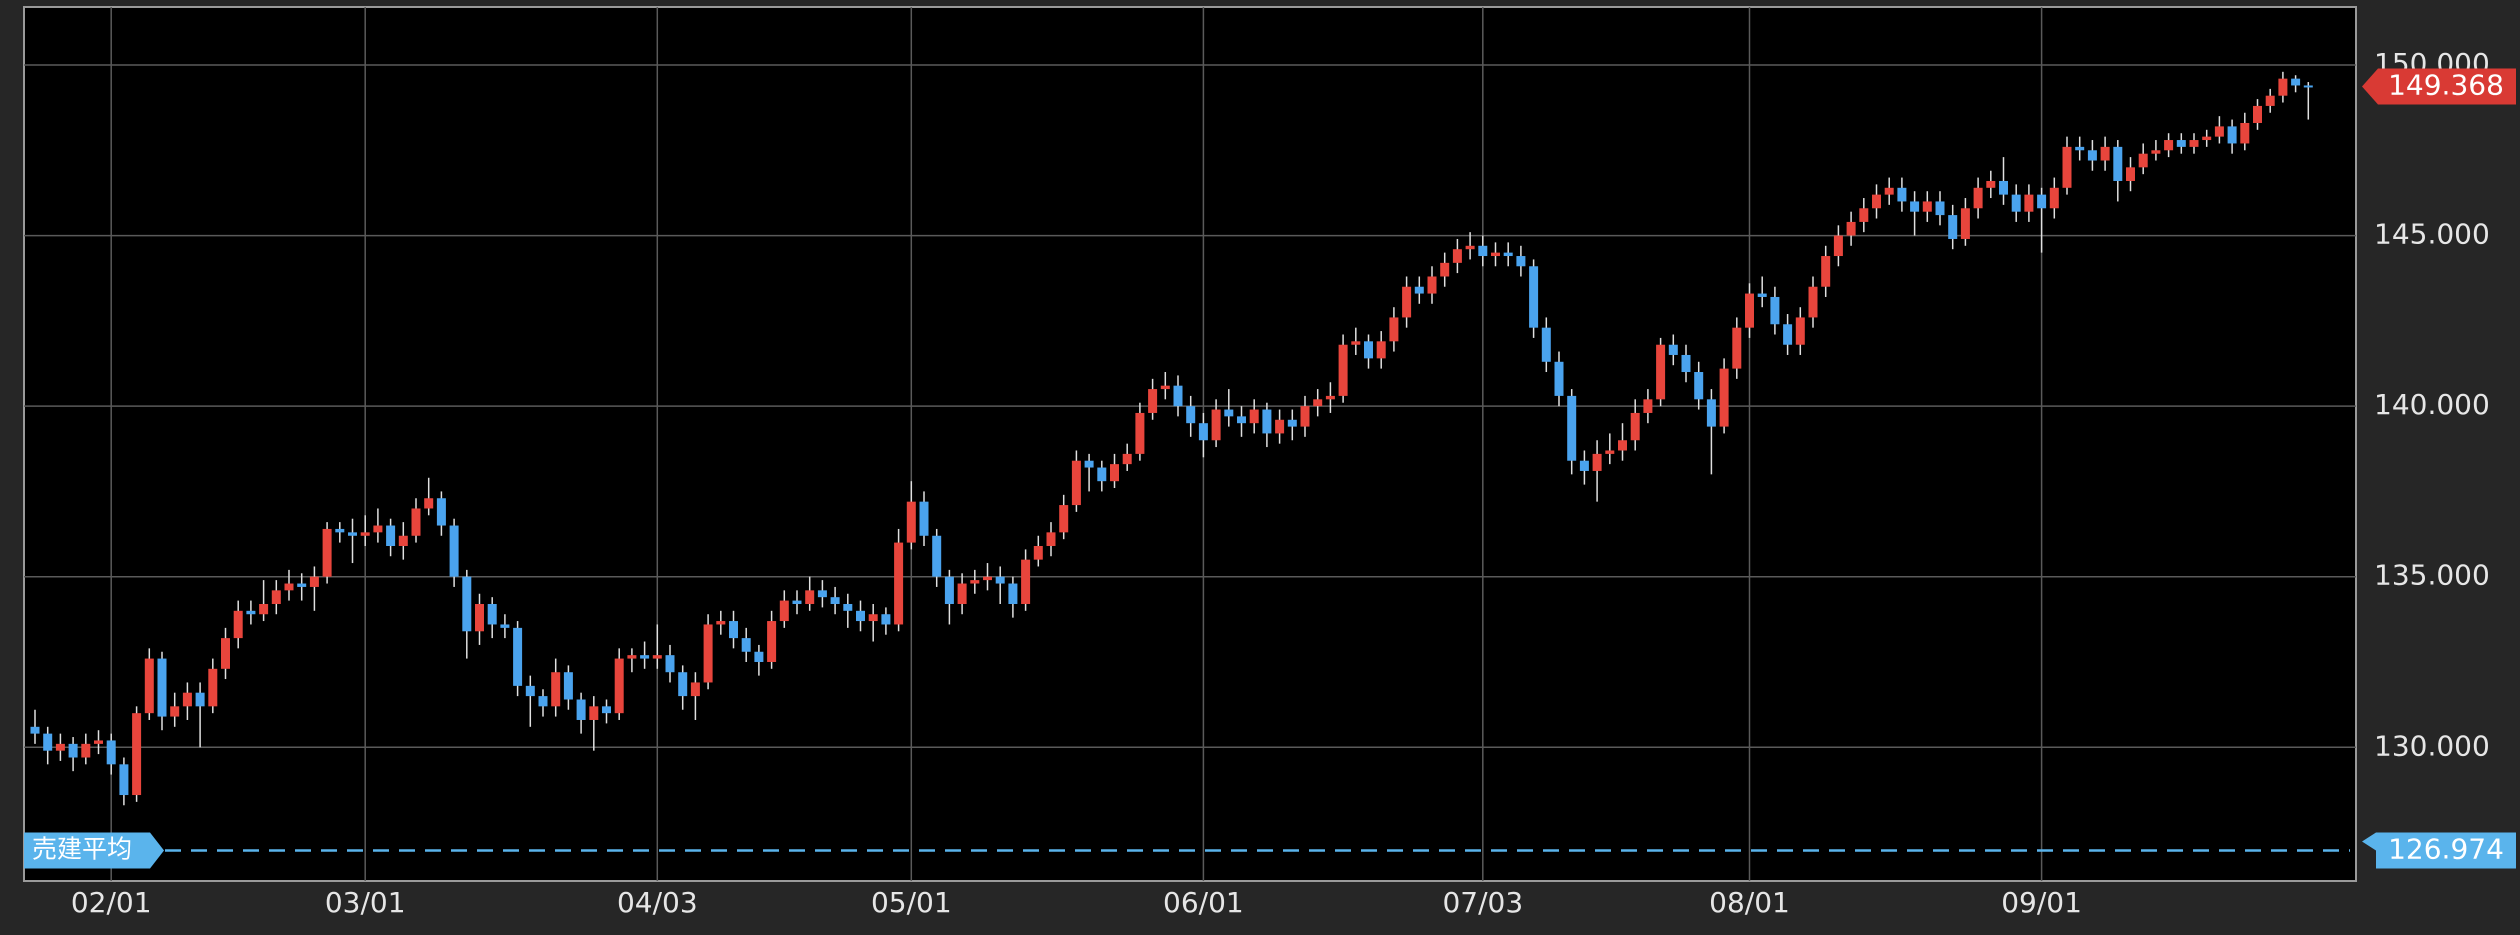  I want to click on x-tick-label: 05/01, so click(911, 902).